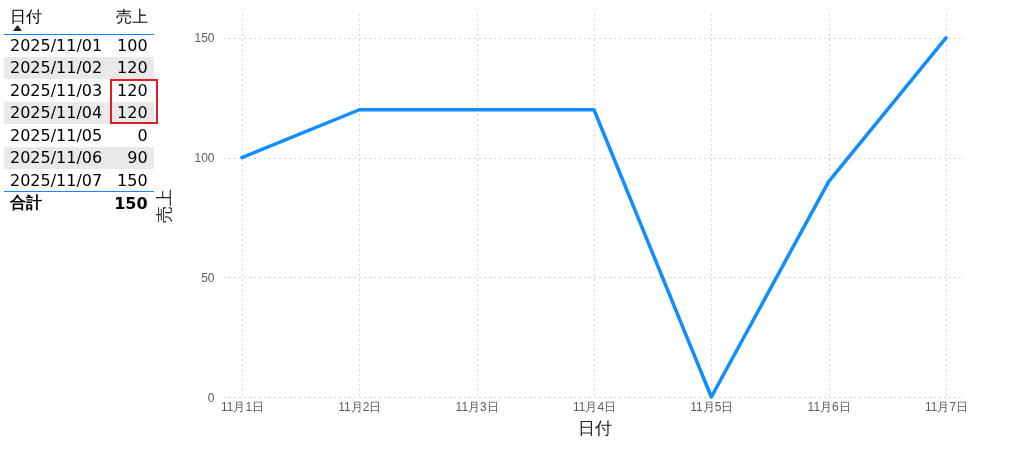 This screenshot has height=449, width=1024. What do you see at coordinates (594, 406) in the screenshot?
I see `x-tick-label: 11月4日` at bounding box center [594, 406].